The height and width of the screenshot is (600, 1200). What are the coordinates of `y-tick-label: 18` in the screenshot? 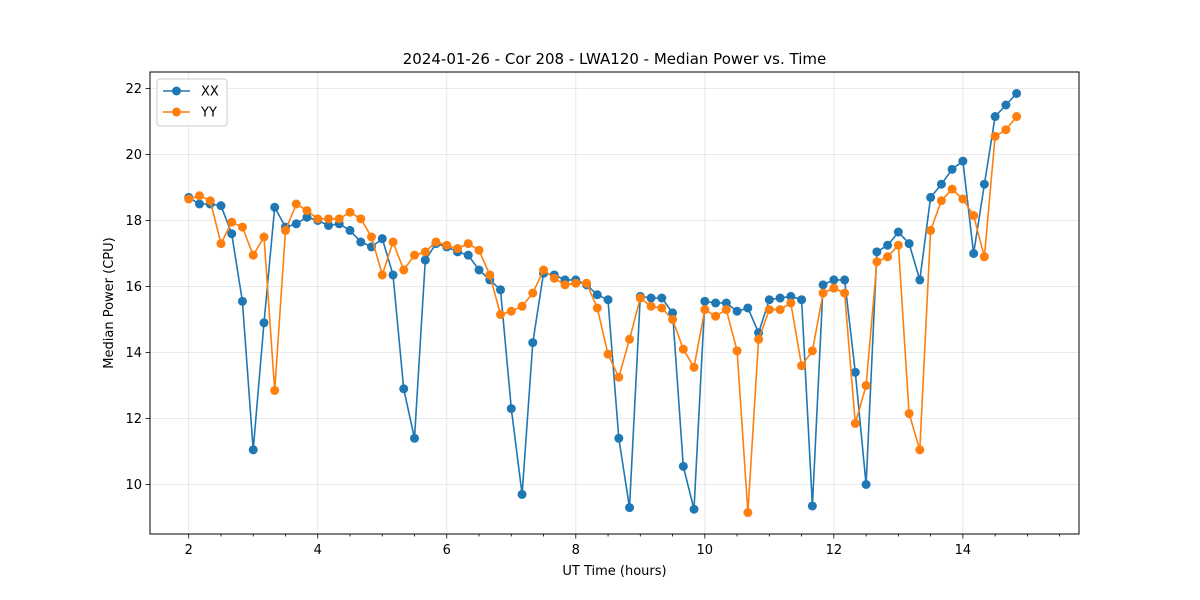 It's located at (133, 221).